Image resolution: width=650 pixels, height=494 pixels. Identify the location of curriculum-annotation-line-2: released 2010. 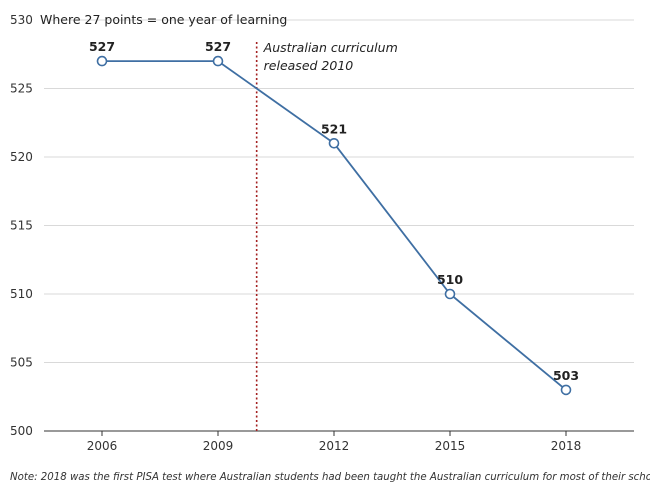
(309, 65).